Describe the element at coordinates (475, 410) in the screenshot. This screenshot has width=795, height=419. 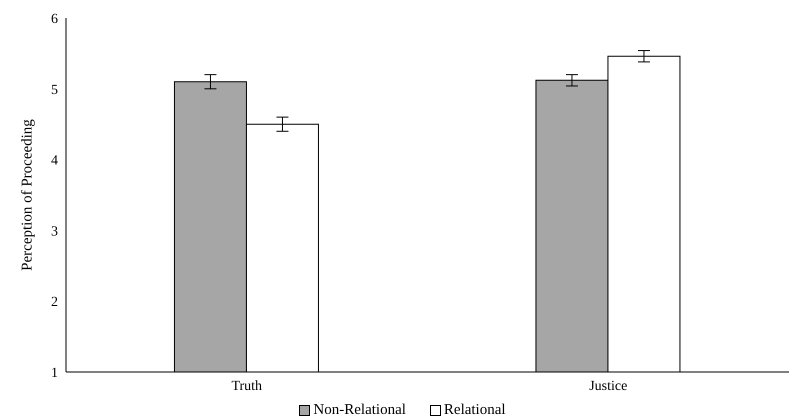
I see `legend-label: Relational` at that location.